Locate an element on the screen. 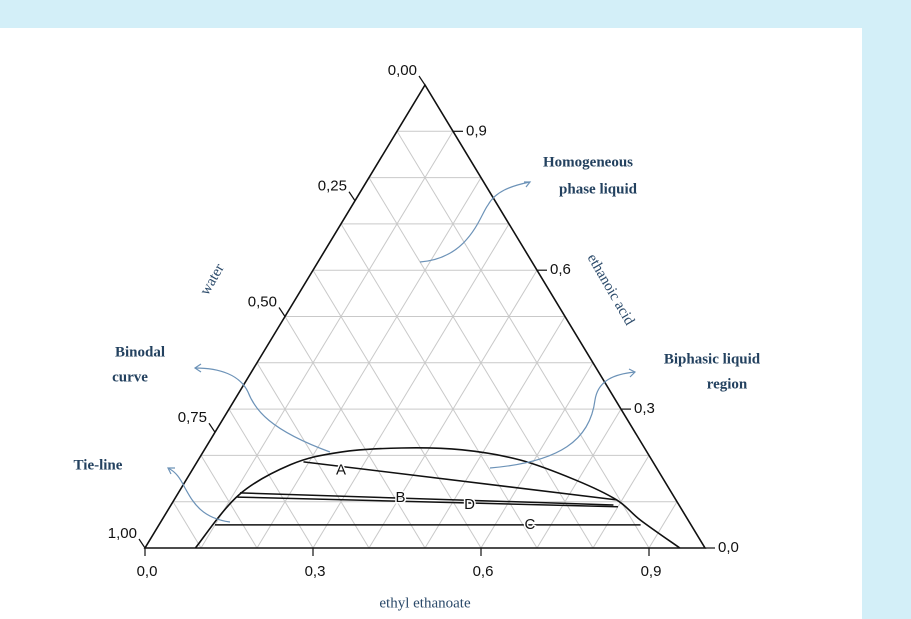 The width and height of the screenshot is (911, 619). annotation: region is located at coordinates (727, 384).